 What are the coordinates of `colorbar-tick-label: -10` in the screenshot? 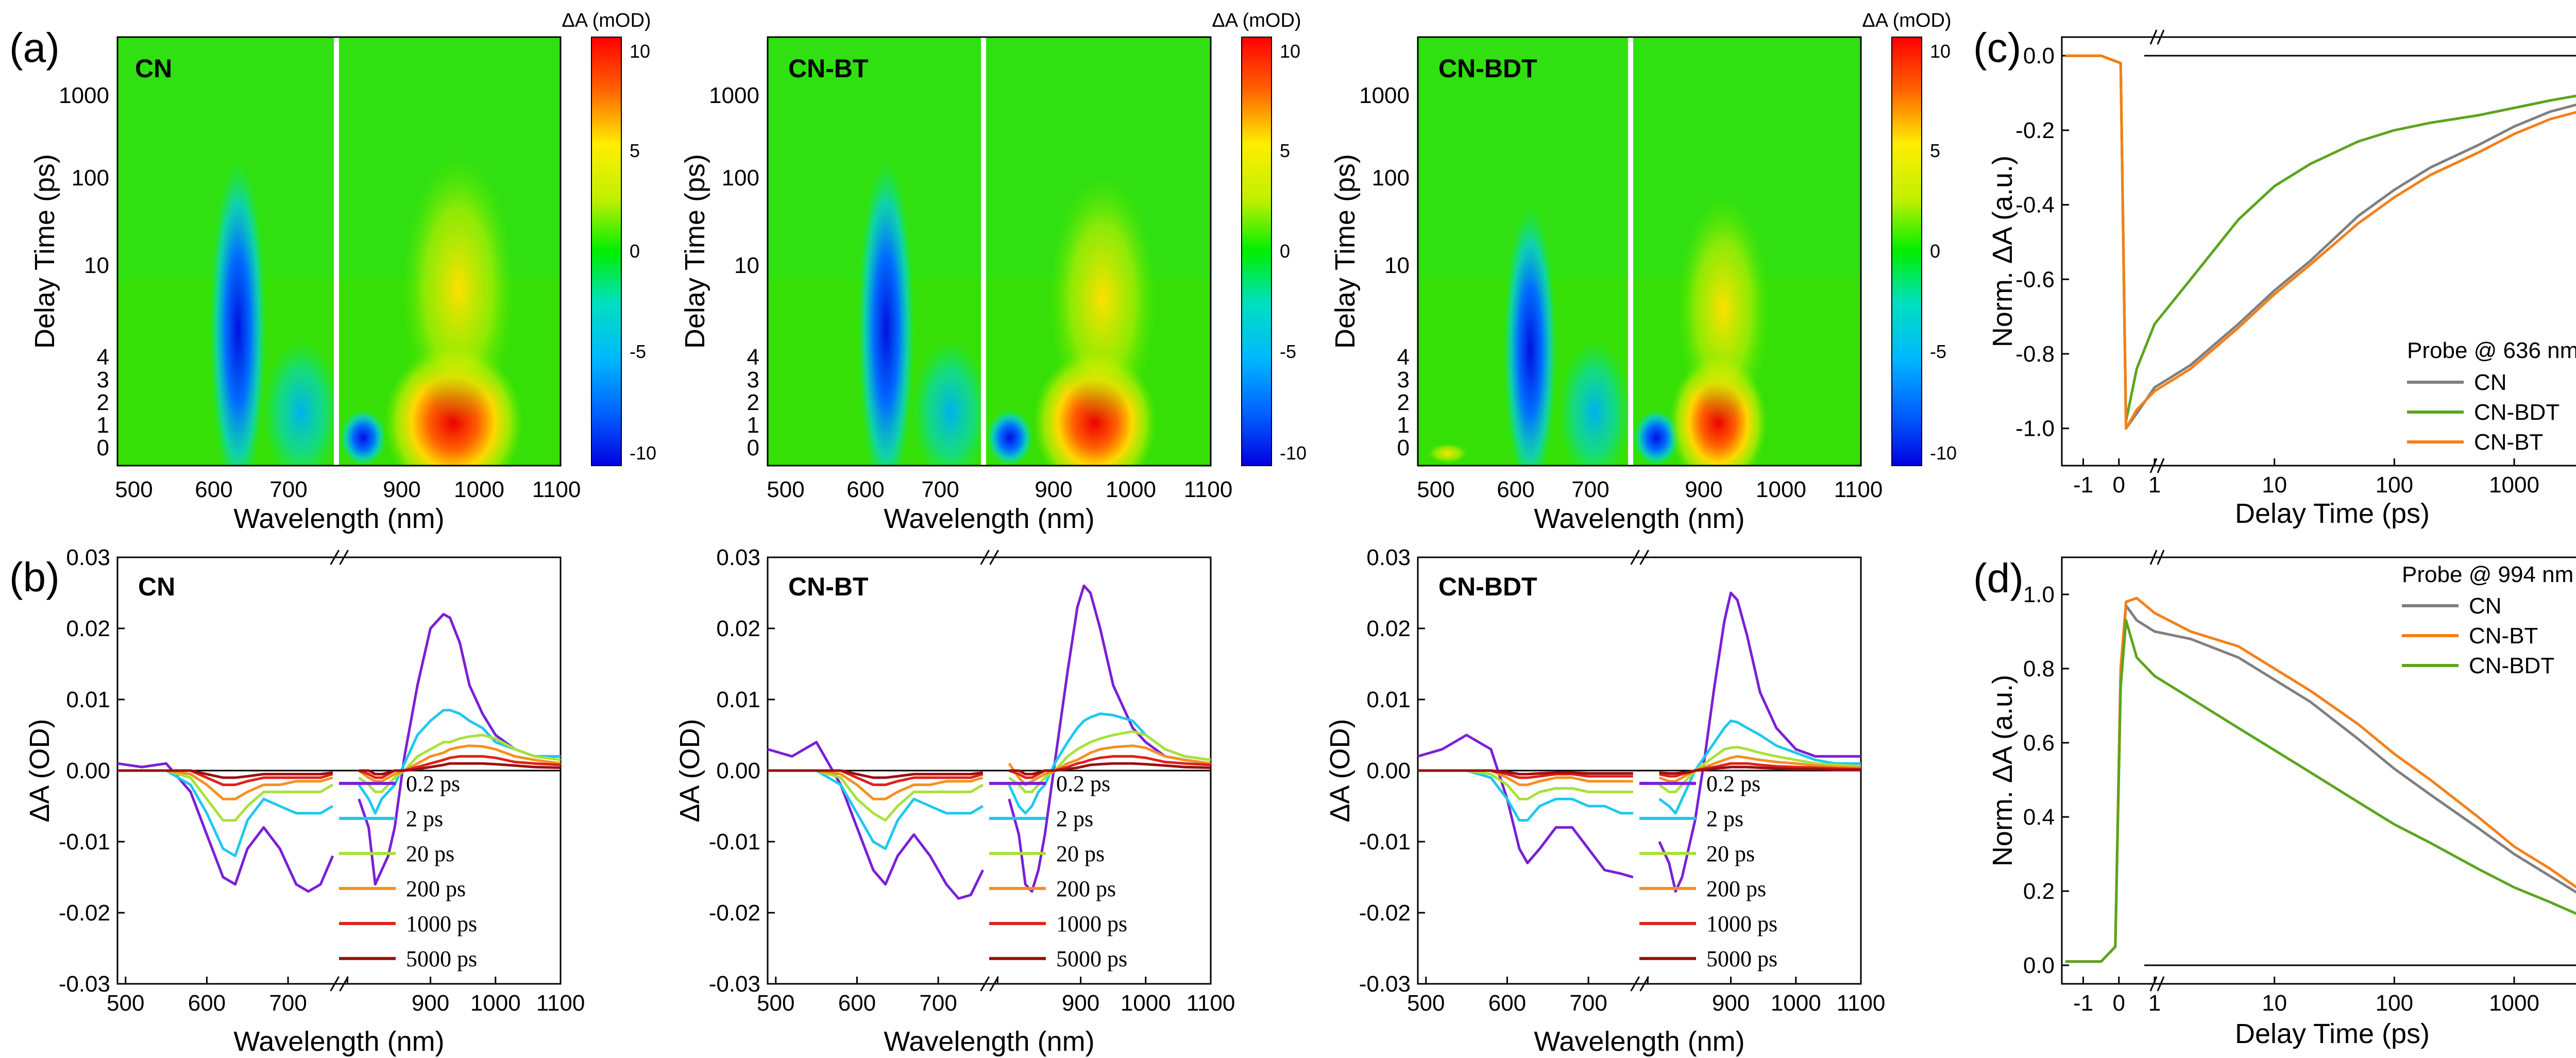 It's located at (1293, 453).